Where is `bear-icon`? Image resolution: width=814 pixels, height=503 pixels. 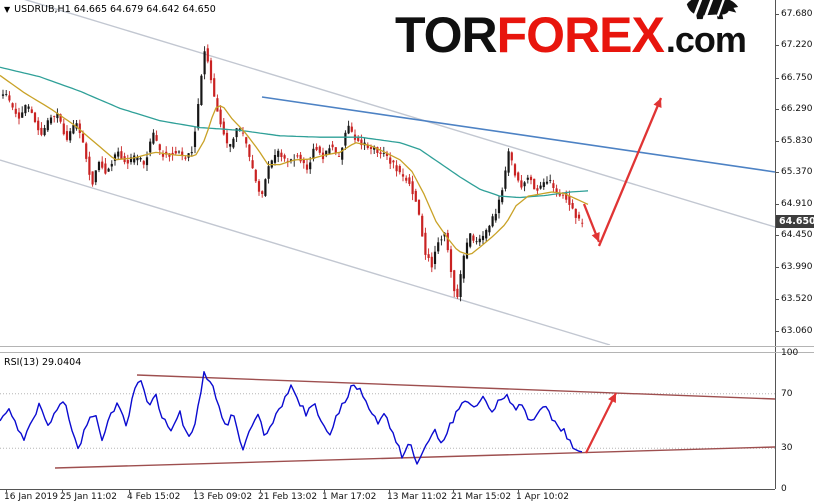
bear-icon is located at coordinates (712, 10).